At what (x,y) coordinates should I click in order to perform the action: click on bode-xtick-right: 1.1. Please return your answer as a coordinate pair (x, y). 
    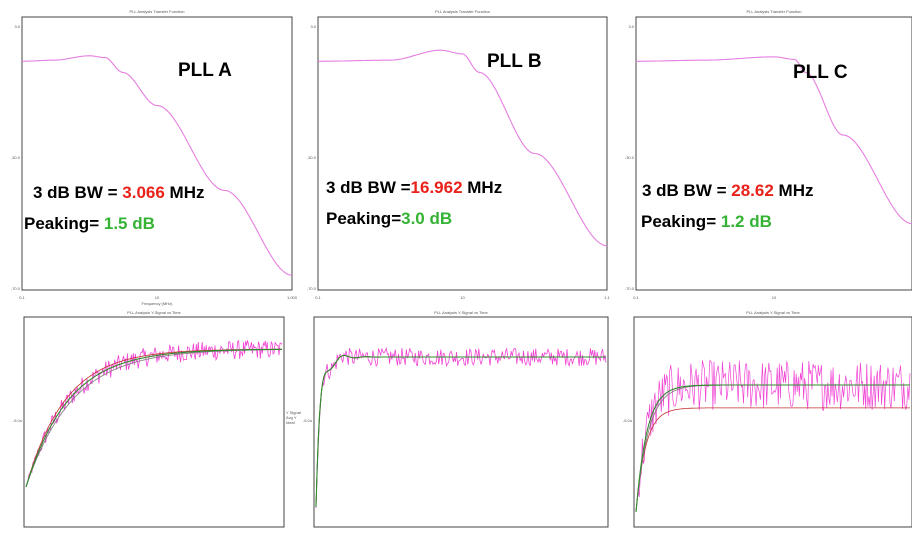
    Looking at the image, I should click on (607, 297).